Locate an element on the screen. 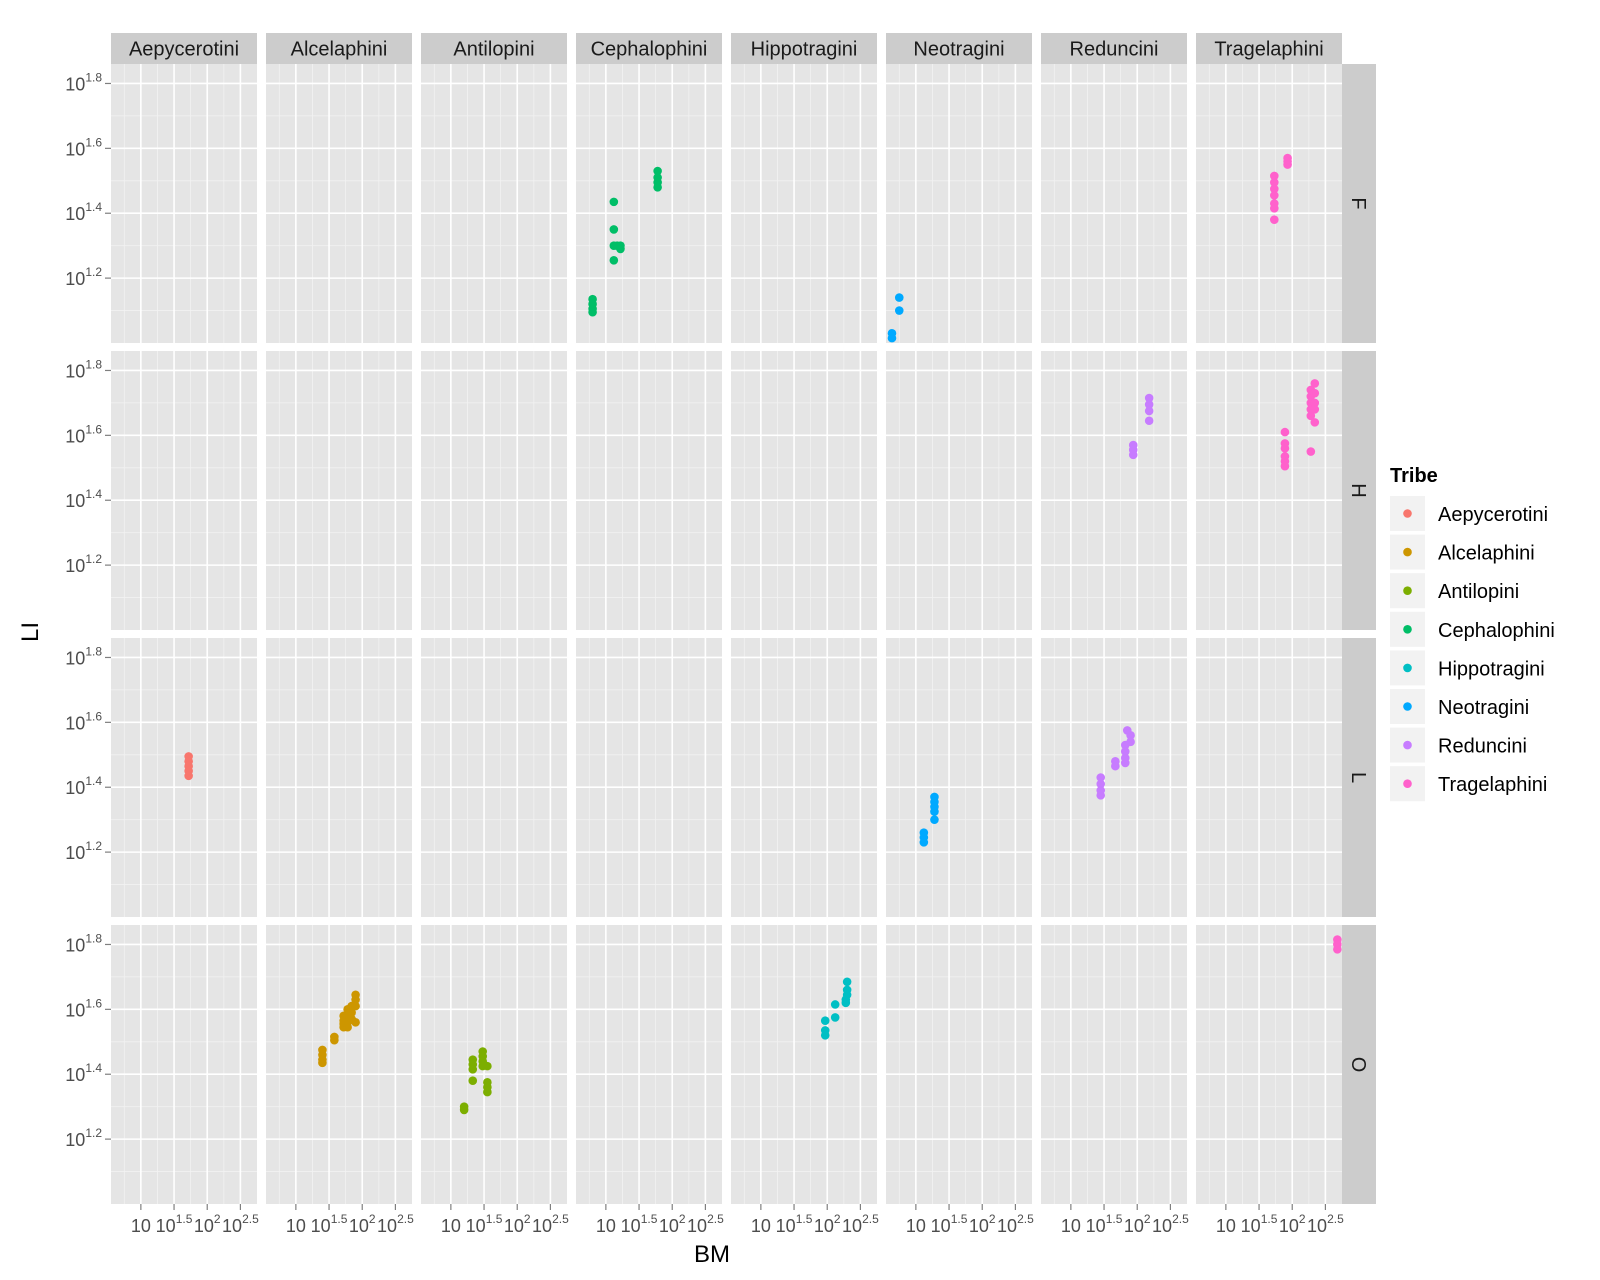 The height and width of the screenshot is (1280, 1600). legend-item-hippotragini: Hippotragini is located at coordinates (1467, 668).